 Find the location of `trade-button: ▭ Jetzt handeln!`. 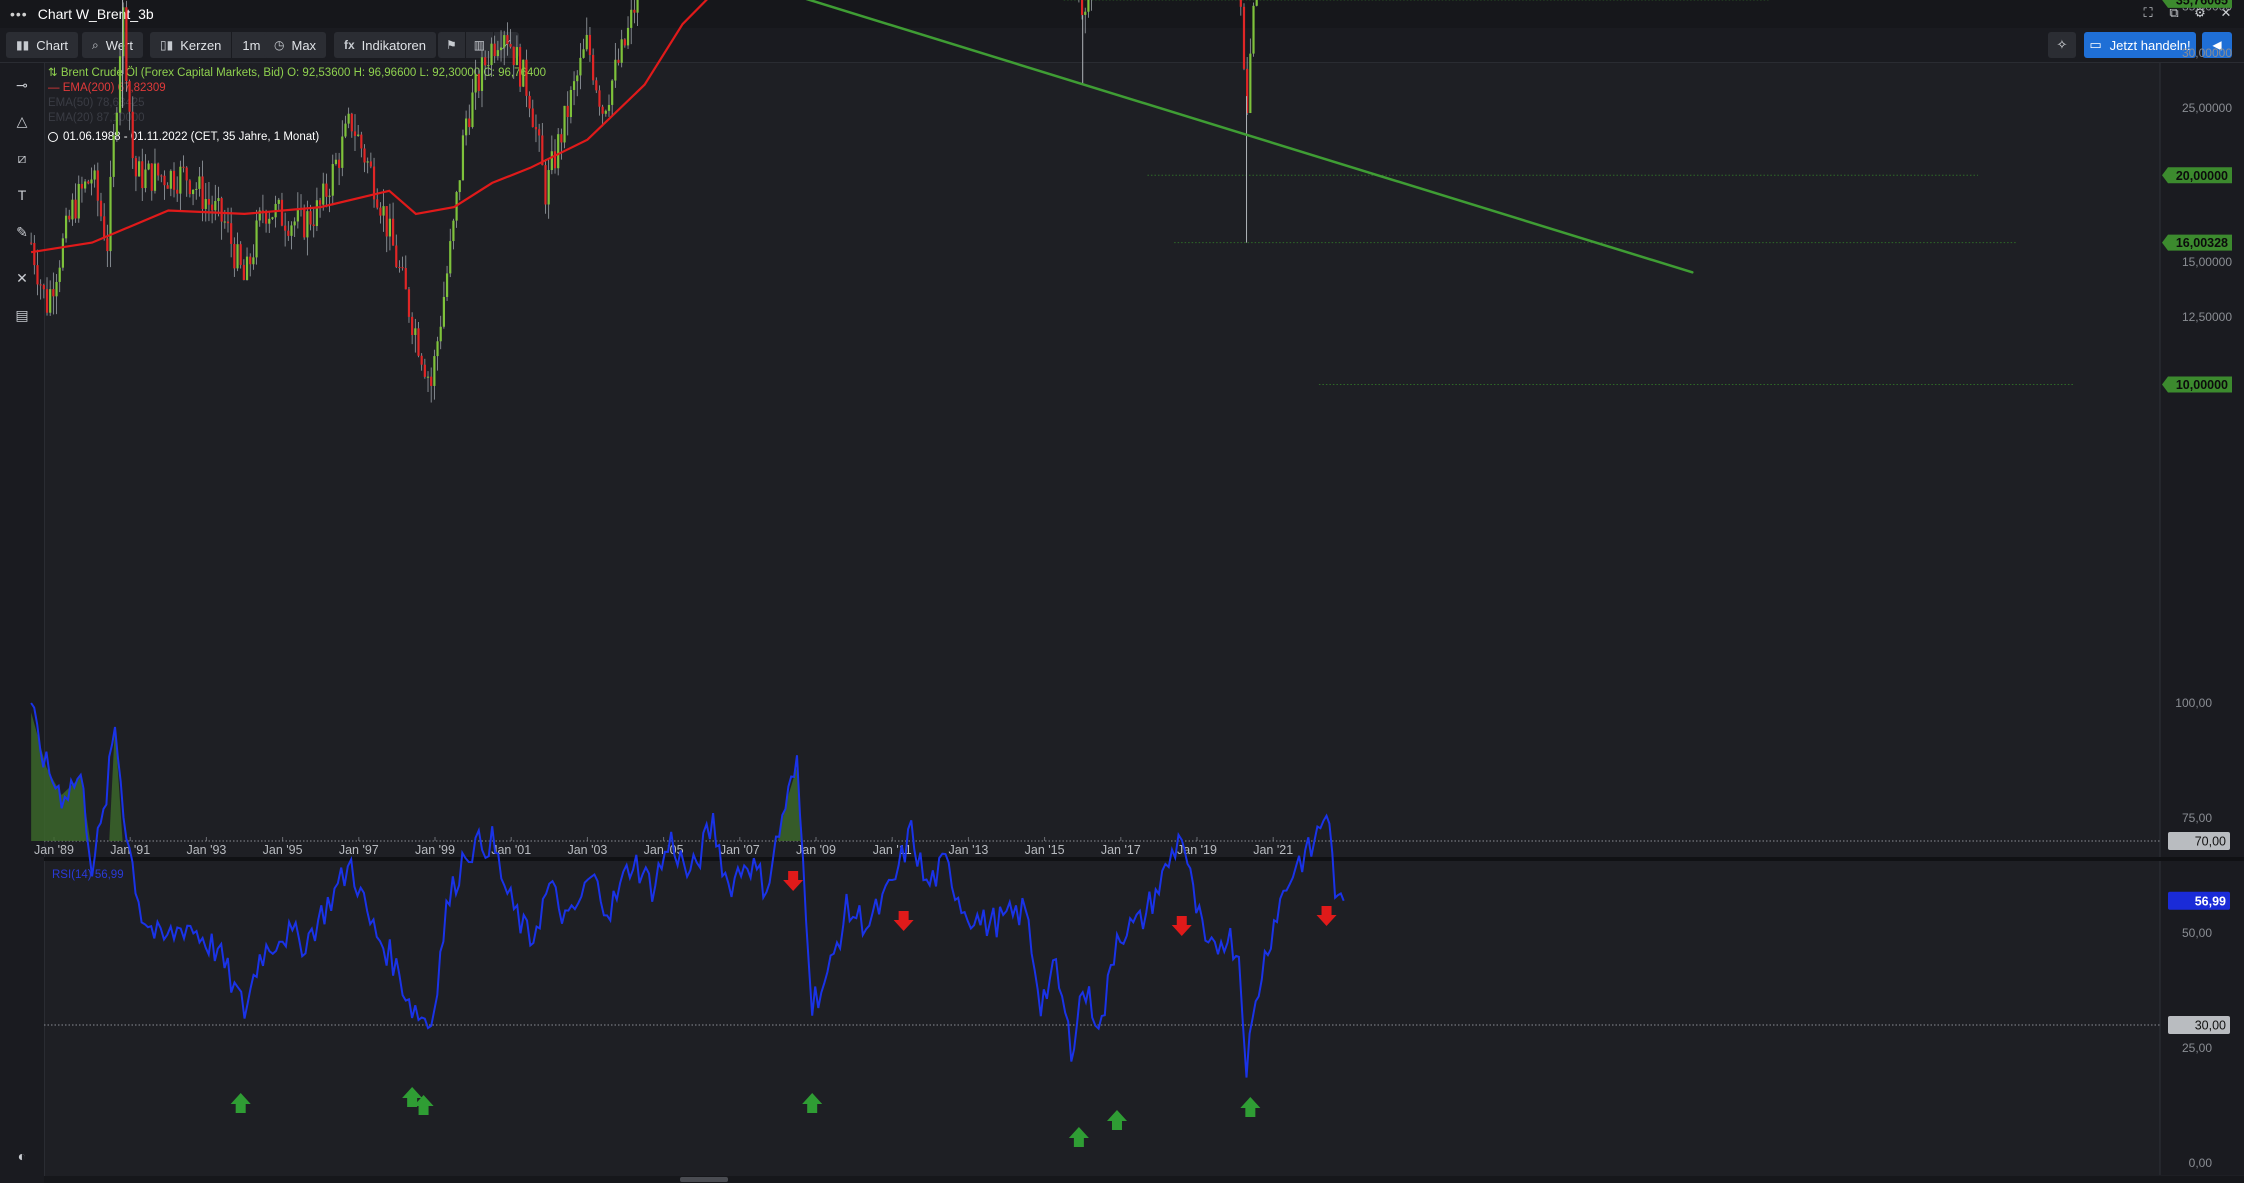

trade-button: ▭ Jetzt handeln! is located at coordinates (2140, 45).